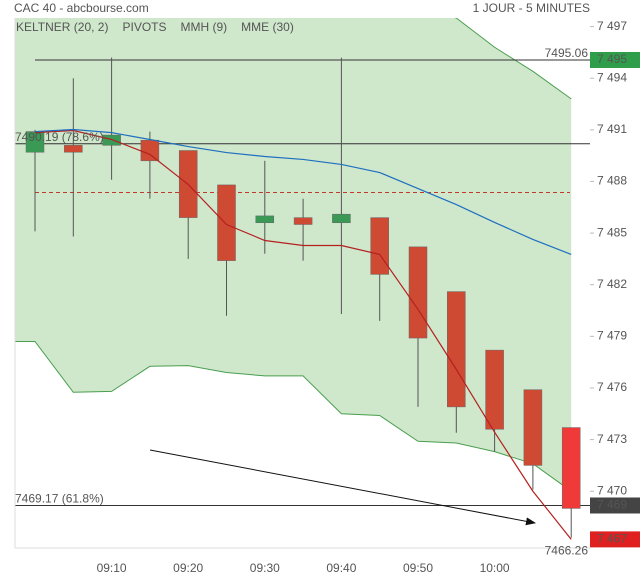 The width and height of the screenshot is (640, 580). I want to click on x-tick-label: 09:30, so click(265, 568).